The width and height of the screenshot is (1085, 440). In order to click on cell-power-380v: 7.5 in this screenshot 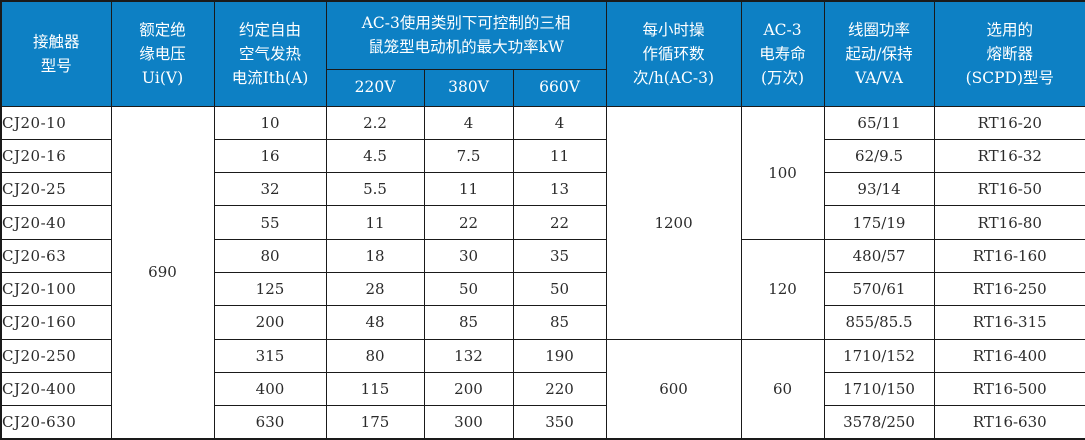, I will do `click(468, 156)`.